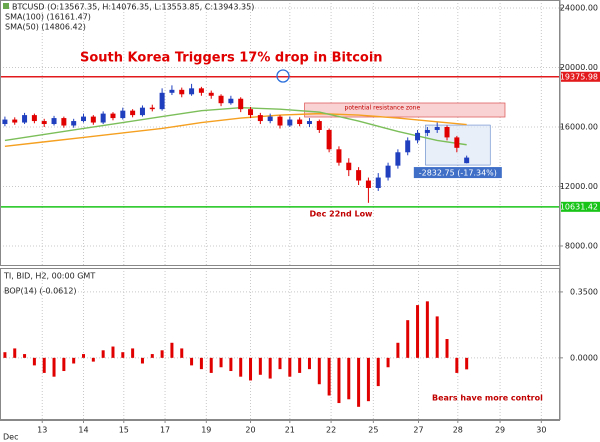 This screenshot has width=600, height=442. I want to click on y-tick-label: 24000.00, so click(579, 8).